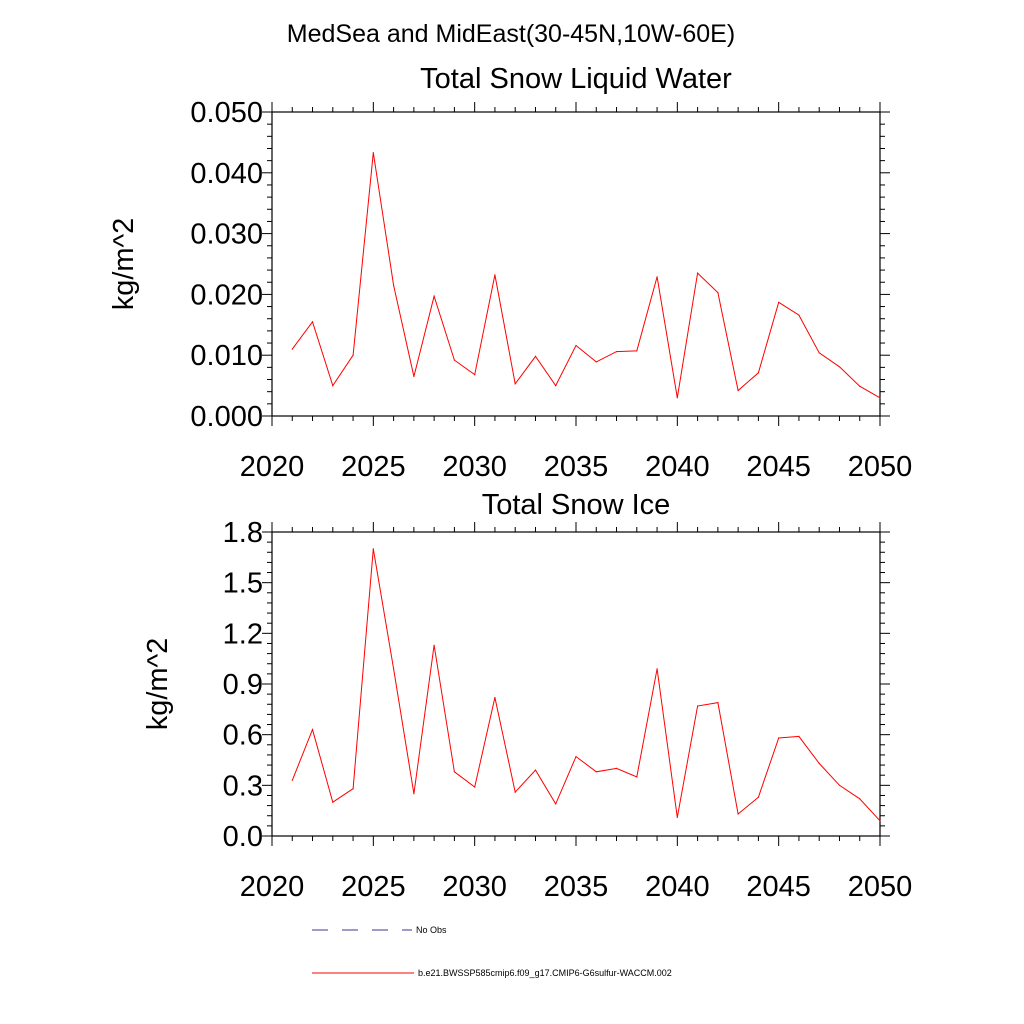 The height and width of the screenshot is (1024, 1024). Describe the element at coordinates (243, 786) in the screenshot. I see `y-tick-label: 0.3` at that location.